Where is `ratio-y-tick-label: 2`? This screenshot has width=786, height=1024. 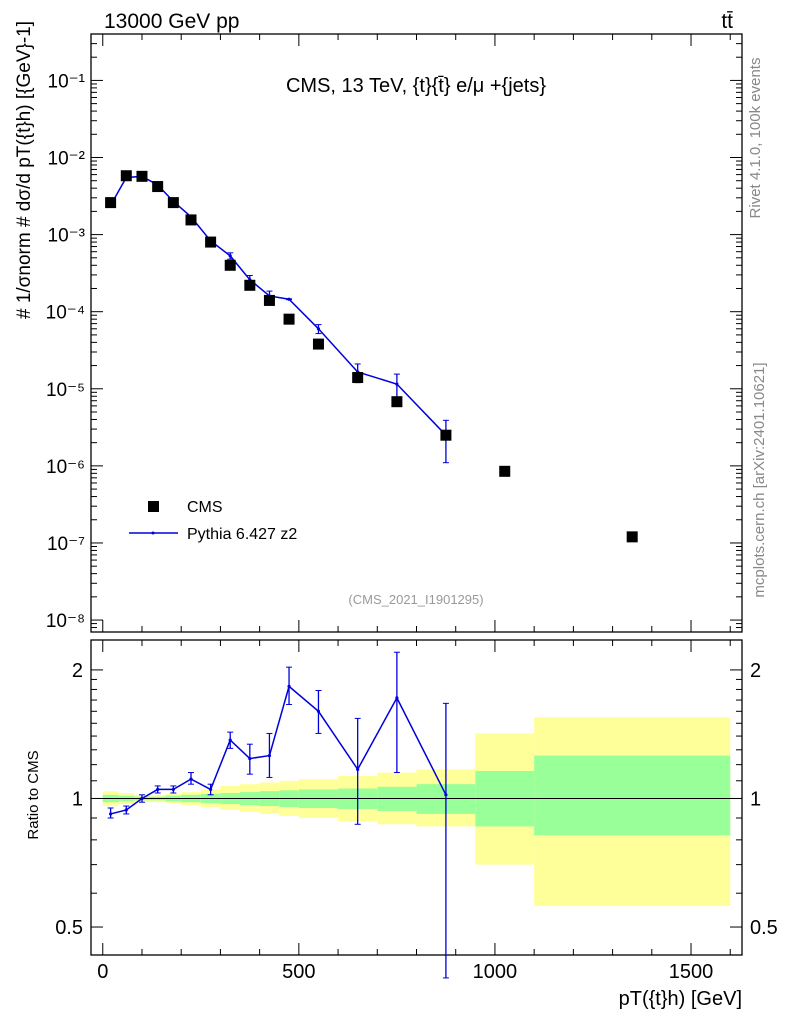
ratio-y-tick-label: 2 is located at coordinates (77, 671).